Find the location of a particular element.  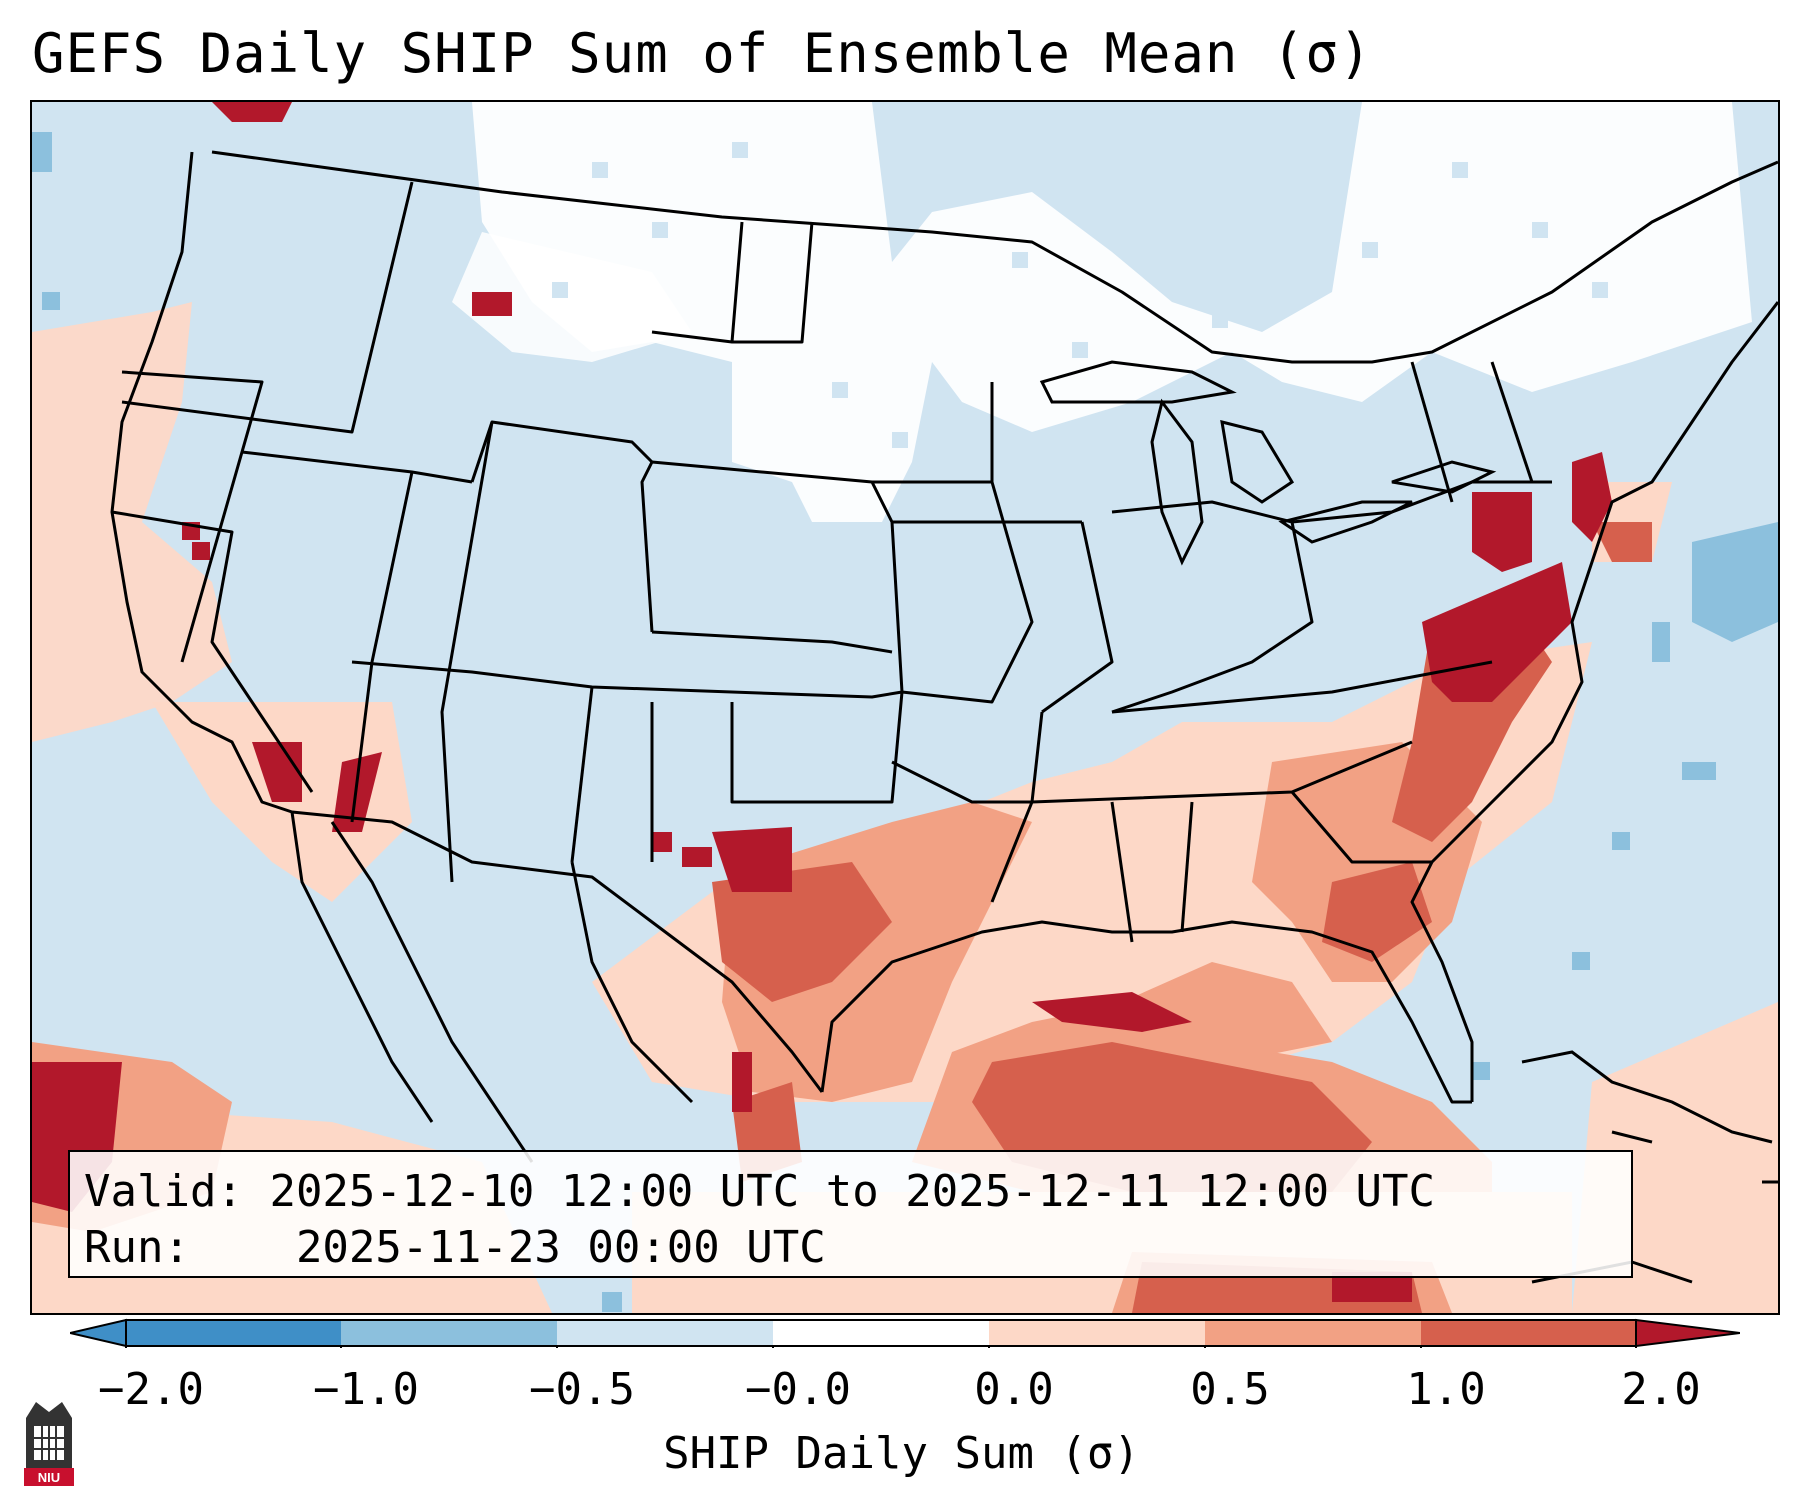

logo-text: NIU is located at coordinates (49, 1477).